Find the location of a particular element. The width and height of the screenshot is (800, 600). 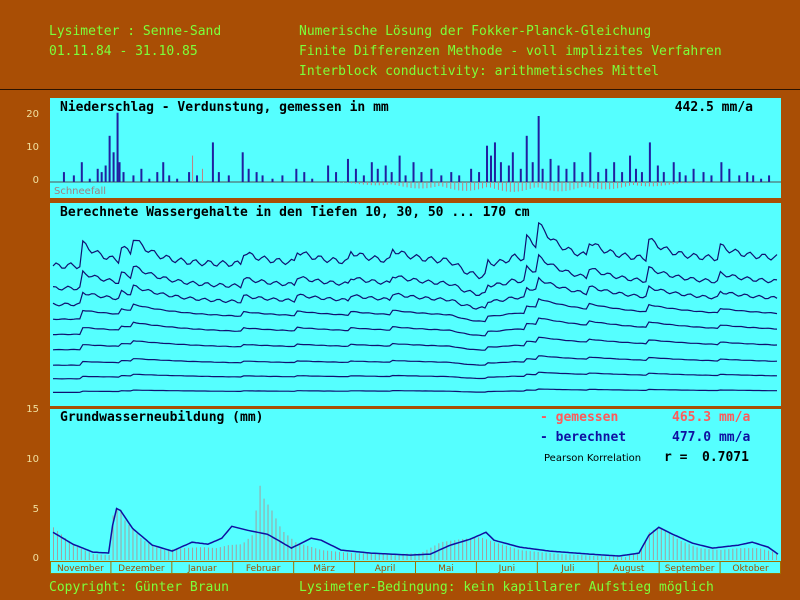

legend-measured-value: 465.3 mm/a is located at coordinates (711, 417).